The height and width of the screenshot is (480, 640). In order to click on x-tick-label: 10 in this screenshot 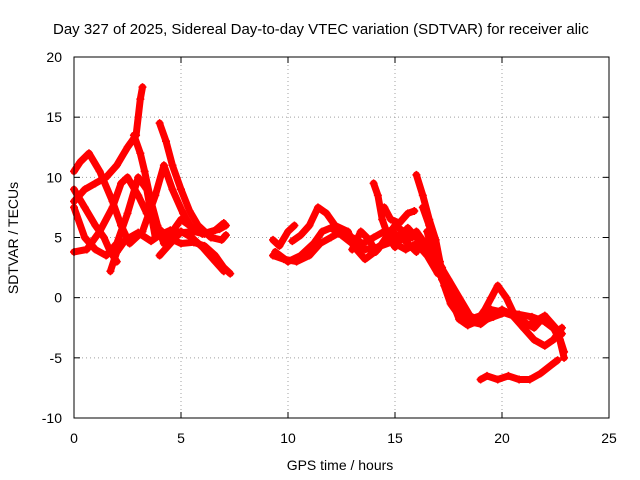, I will do `click(288, 438)`.